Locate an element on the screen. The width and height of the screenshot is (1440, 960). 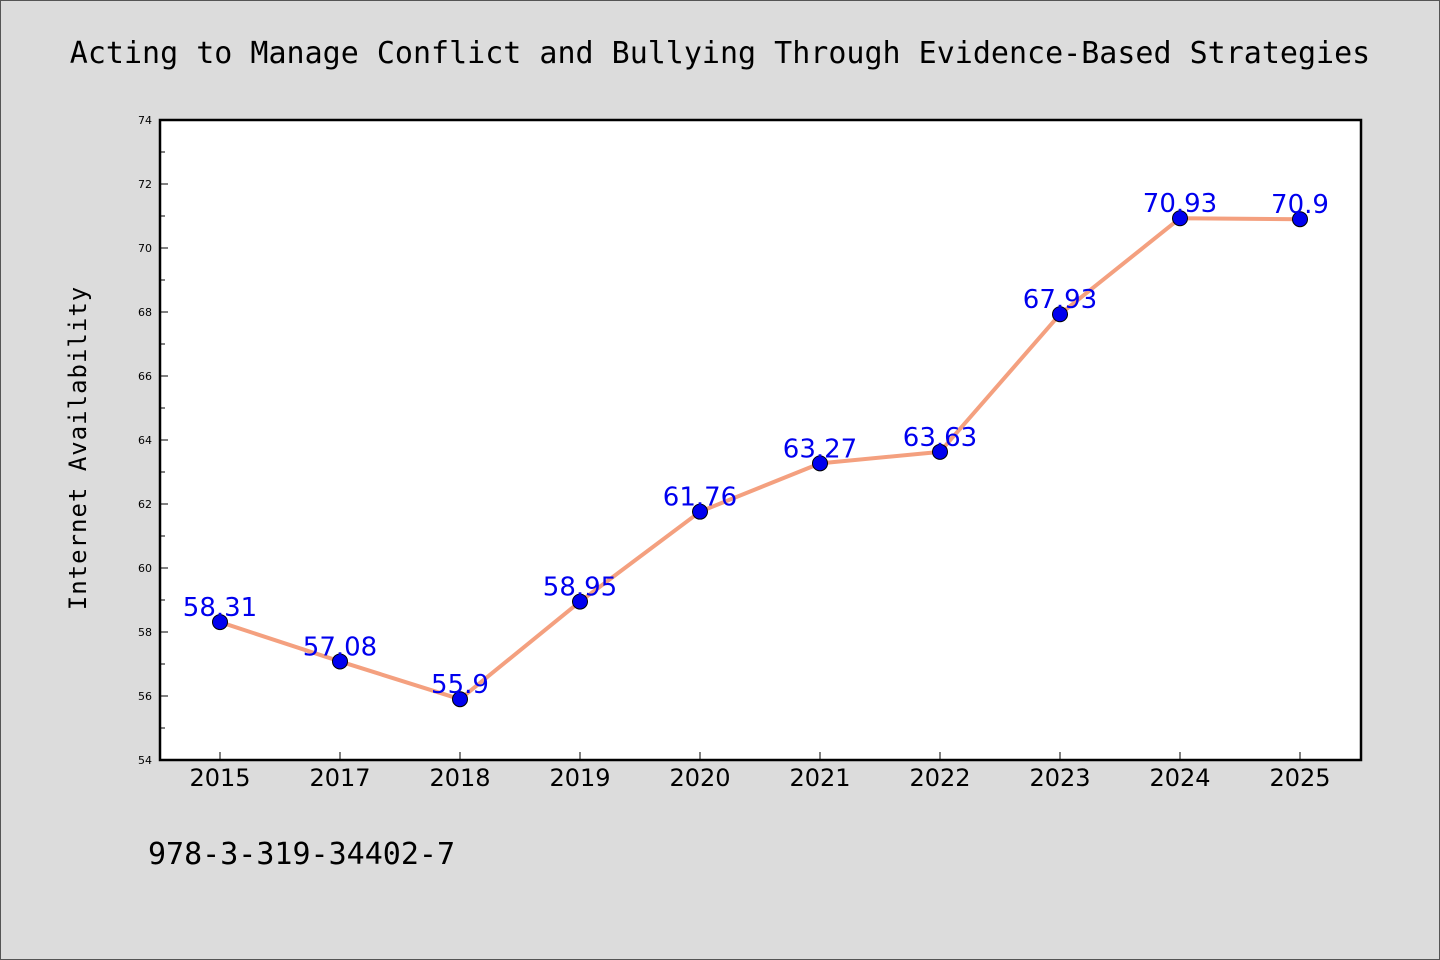
y-tick-label: 72 is located at coordinates (145, 184).